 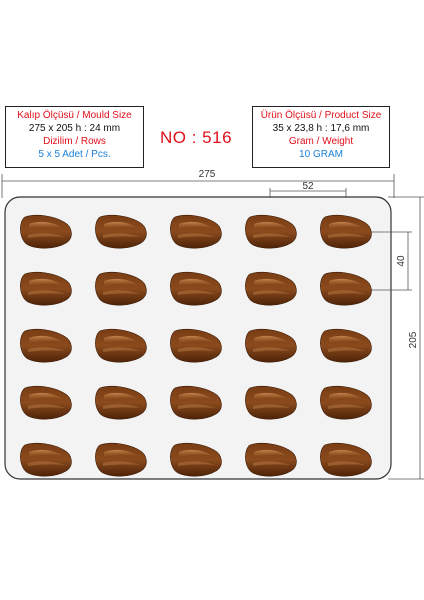 What do you see at coordinates (198, 183) in the screenshot?
I see `width-dimension: 275` at bounding box center [198, 183].